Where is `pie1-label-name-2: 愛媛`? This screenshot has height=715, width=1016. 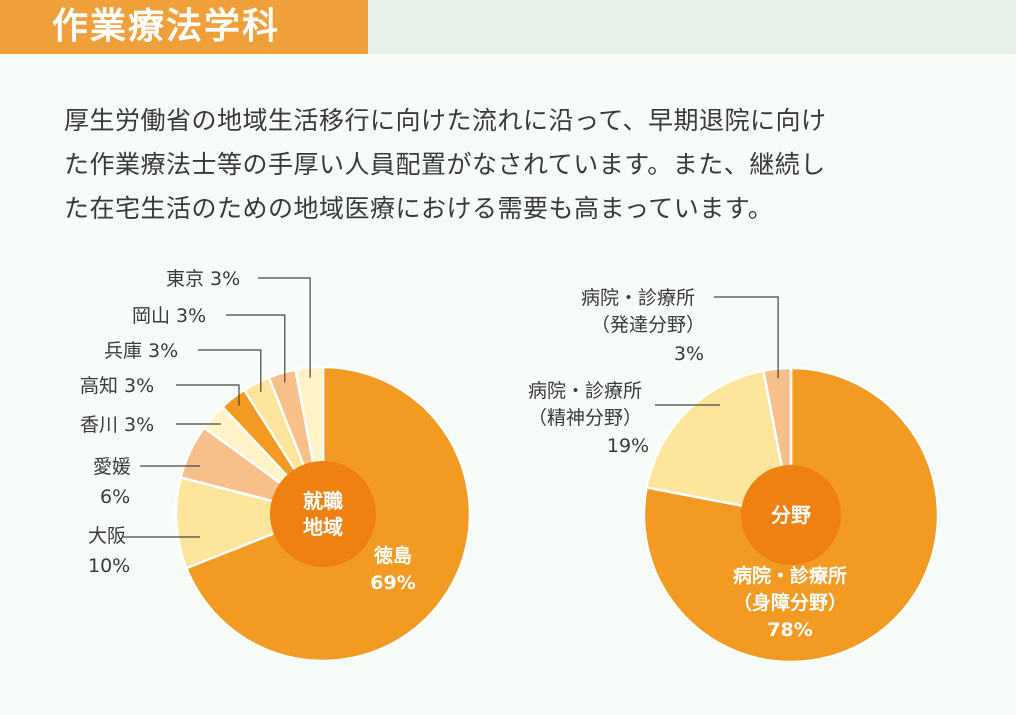 pie1-label-name-2: 愛媛 is located at coordinates (112, 467).